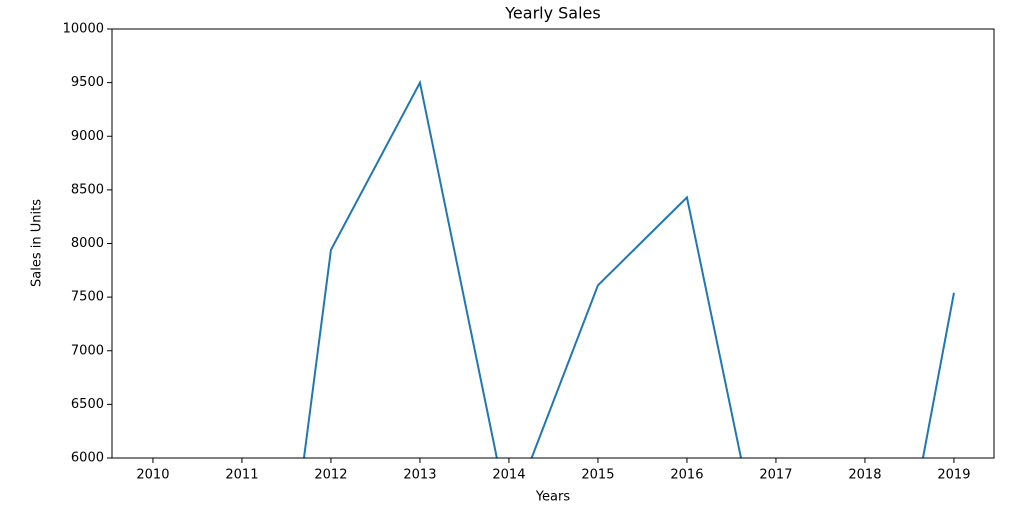 Image resolution: width=1014 pixels, height=516 pixels. Describe the element at coordinates (686, 475) in the screenshot. I see `x-tick-label: 2016` at that location.